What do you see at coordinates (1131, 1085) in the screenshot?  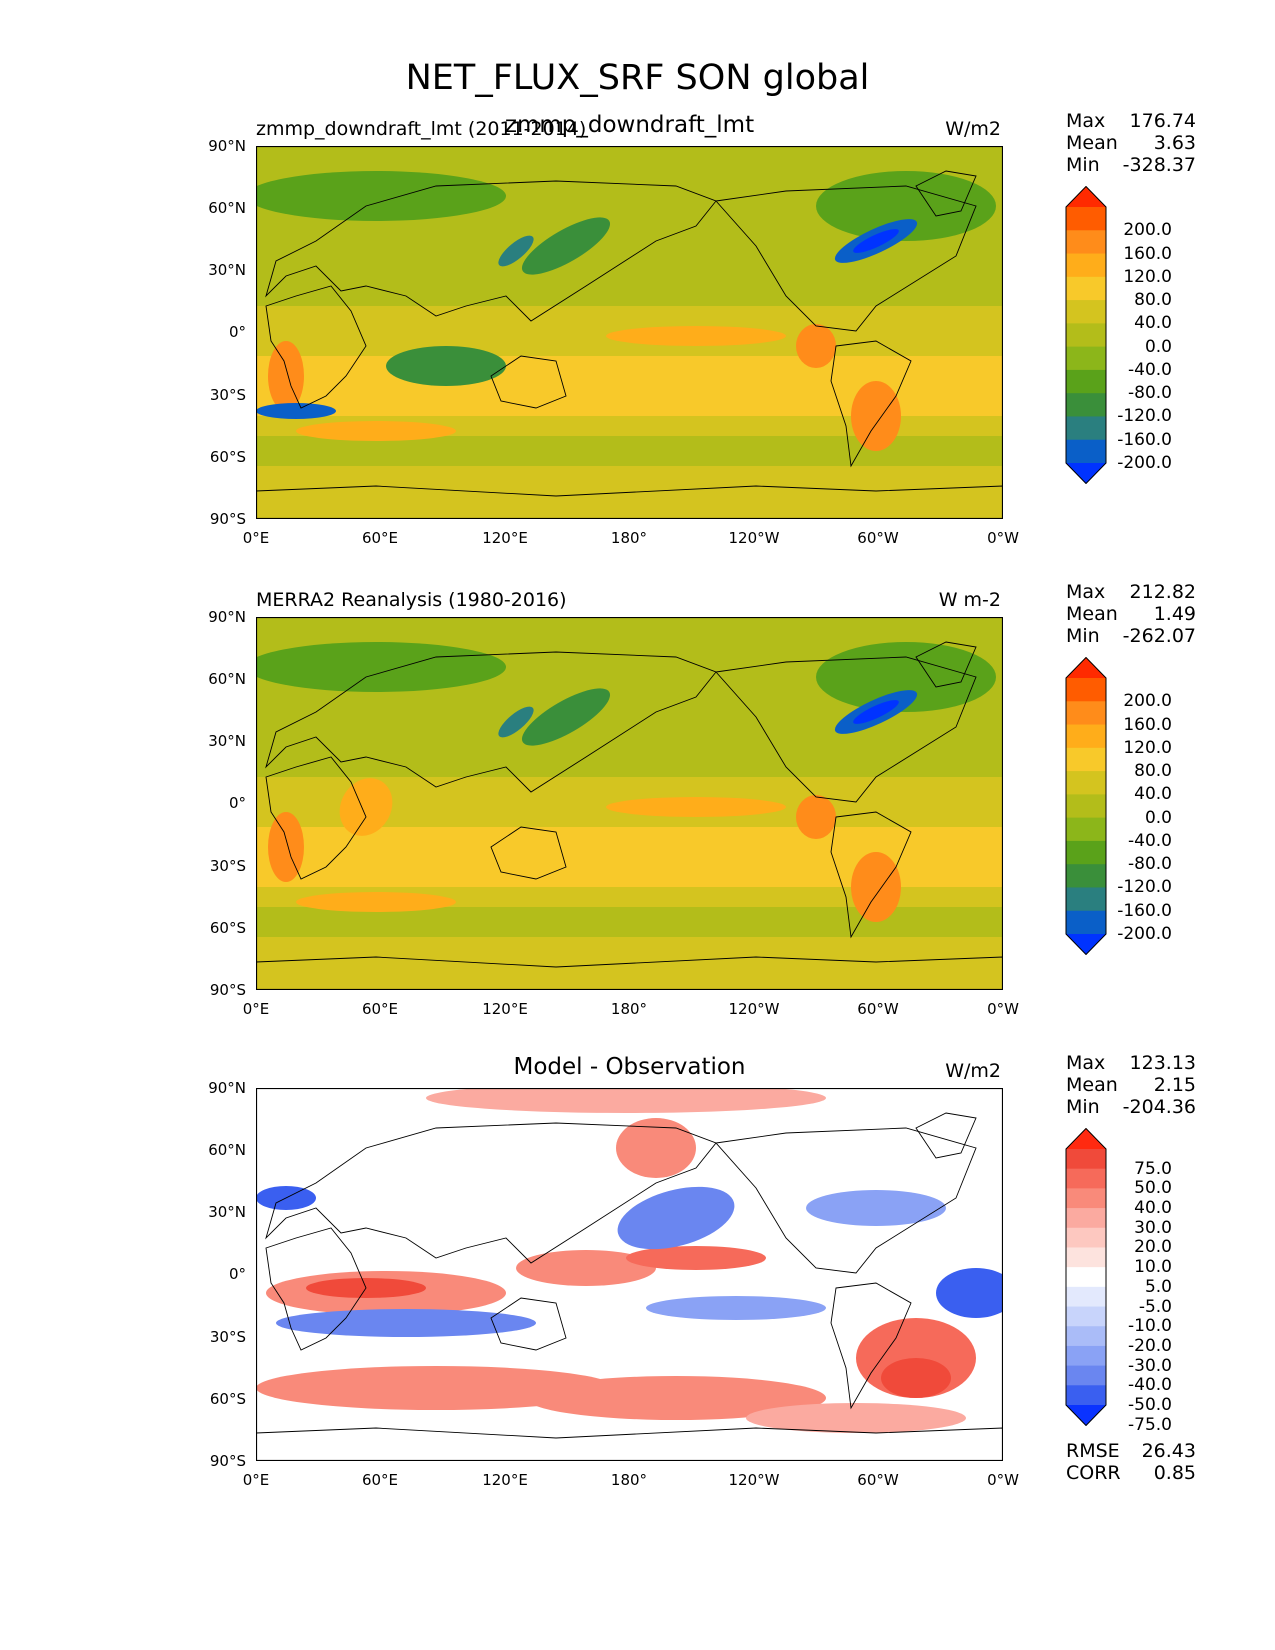 I see `stats-box: Max 123.13 Mean 2.15 Min -204.36` at bounding box center [1131, 1085].